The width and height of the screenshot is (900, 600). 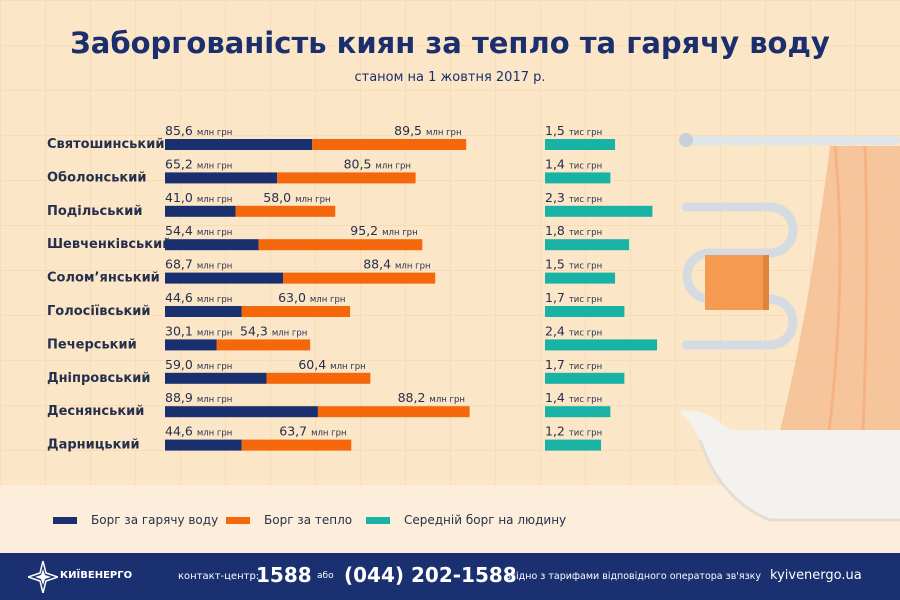 I want to click on district-label: Дніпровський, so click(x=98, y=378).